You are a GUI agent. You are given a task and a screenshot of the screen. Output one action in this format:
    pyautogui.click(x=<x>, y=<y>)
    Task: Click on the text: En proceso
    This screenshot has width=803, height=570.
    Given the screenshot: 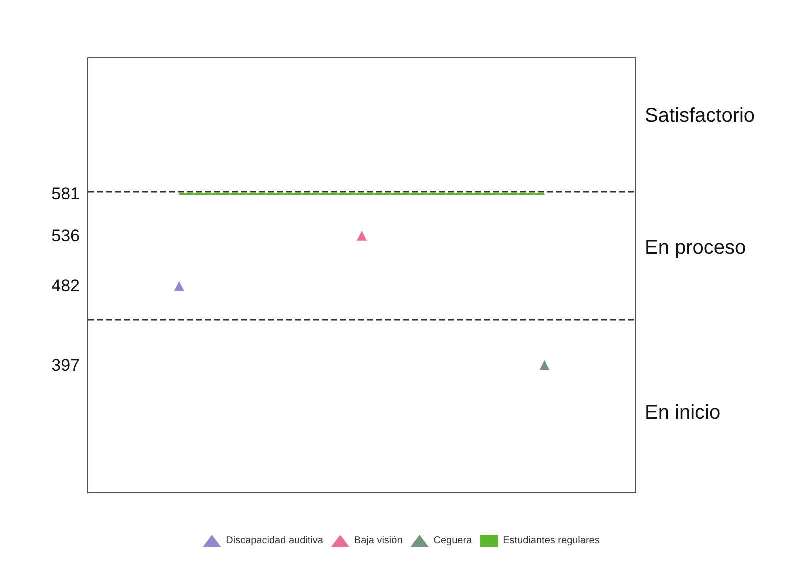 What is the action you would take?
    pyautogui.click(x=695, y=248)
    